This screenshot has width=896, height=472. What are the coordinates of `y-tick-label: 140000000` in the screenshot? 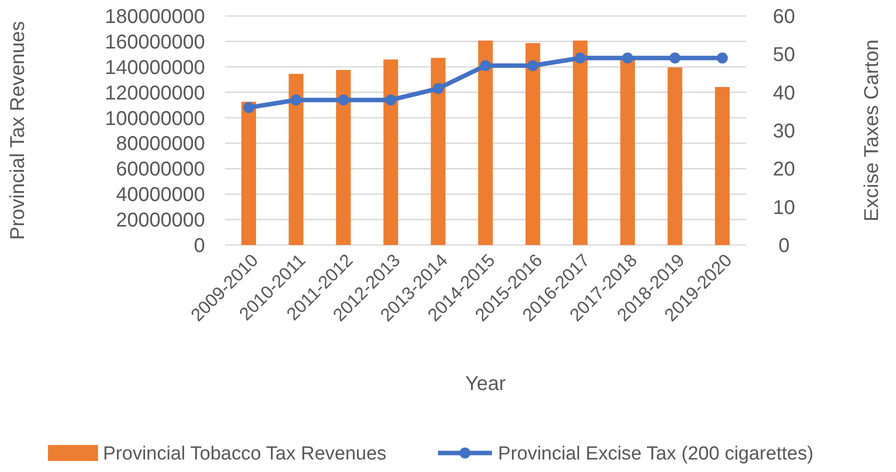 It's located at (154, 67).